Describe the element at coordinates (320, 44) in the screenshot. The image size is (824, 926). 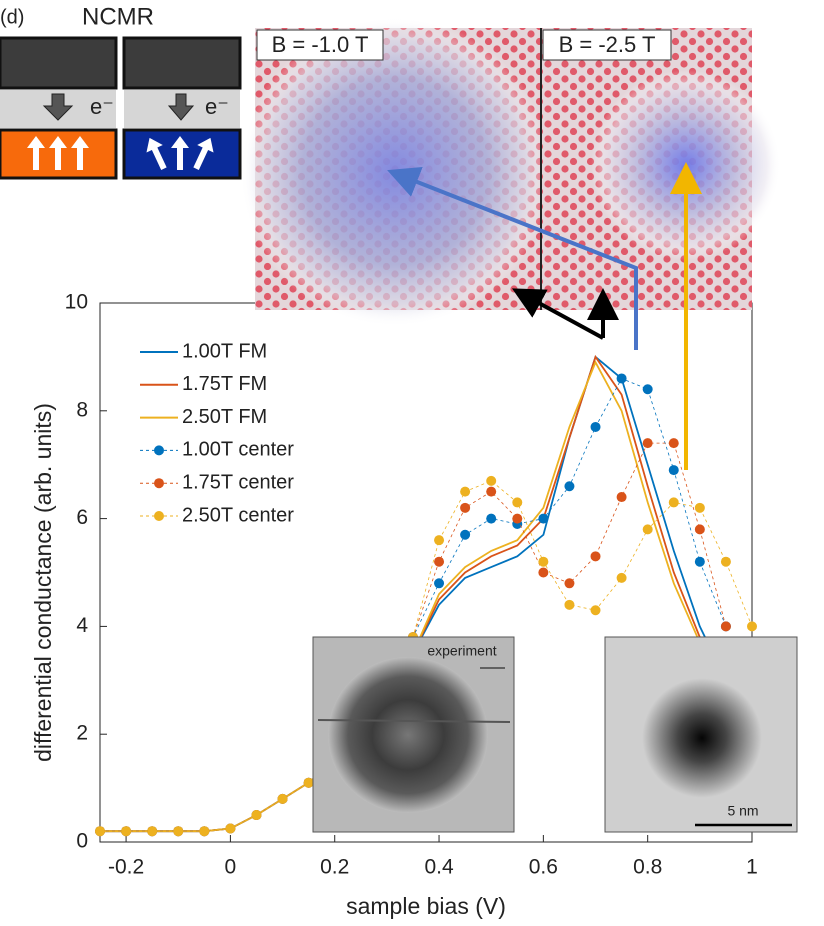
I see `field-label: B = -1.0 T` at that location.